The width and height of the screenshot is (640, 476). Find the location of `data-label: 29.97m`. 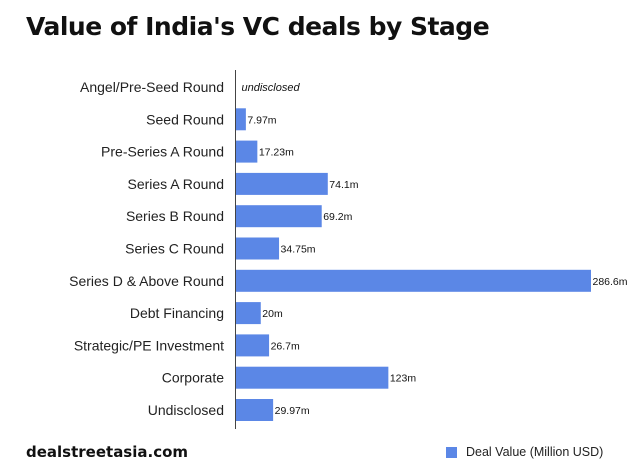

data-label: 29.97m is located at coordinates (292, 411).